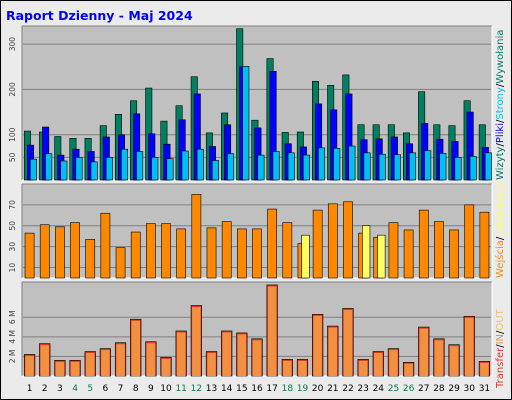 The height and width of the screenshot is (400, 512). What do you see at coordinates (348, 240) in the screenshot?
I see `bar-wejścia-day-22` at bounding box center [348, 240].